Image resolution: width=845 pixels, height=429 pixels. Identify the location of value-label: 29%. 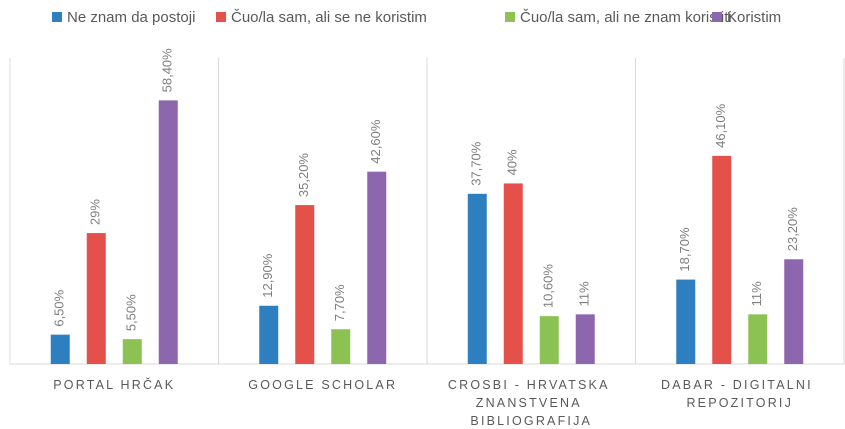
(95, 212).